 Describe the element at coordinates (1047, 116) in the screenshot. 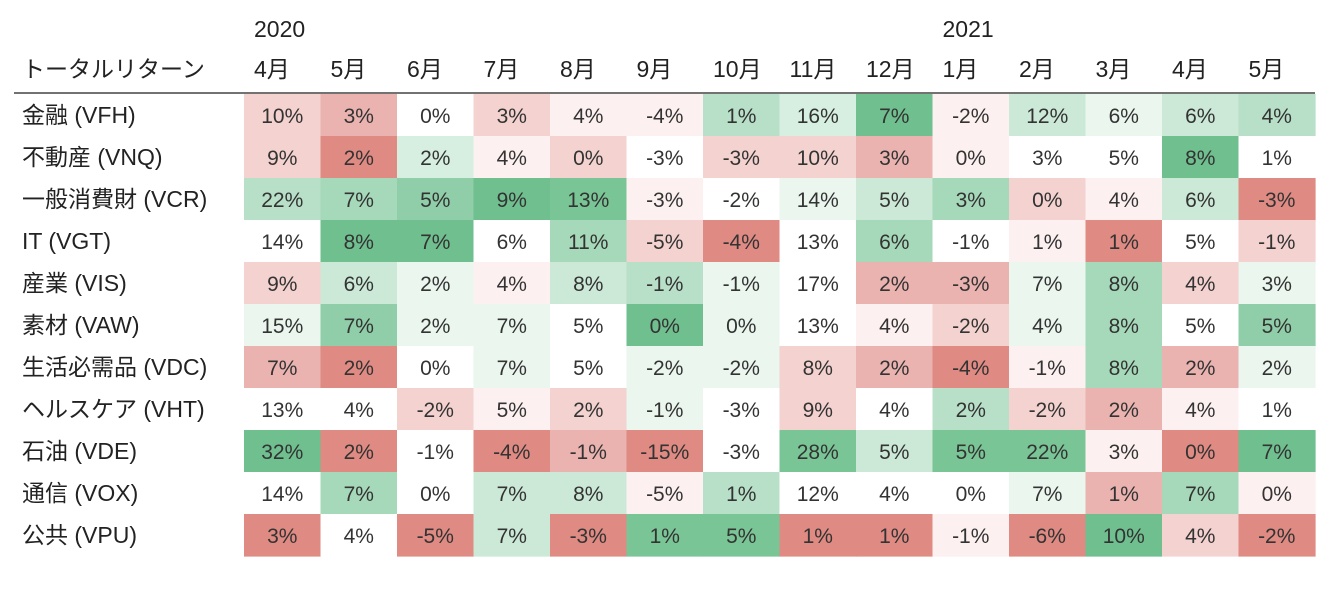

I see `cell-value: 12%` at that location.